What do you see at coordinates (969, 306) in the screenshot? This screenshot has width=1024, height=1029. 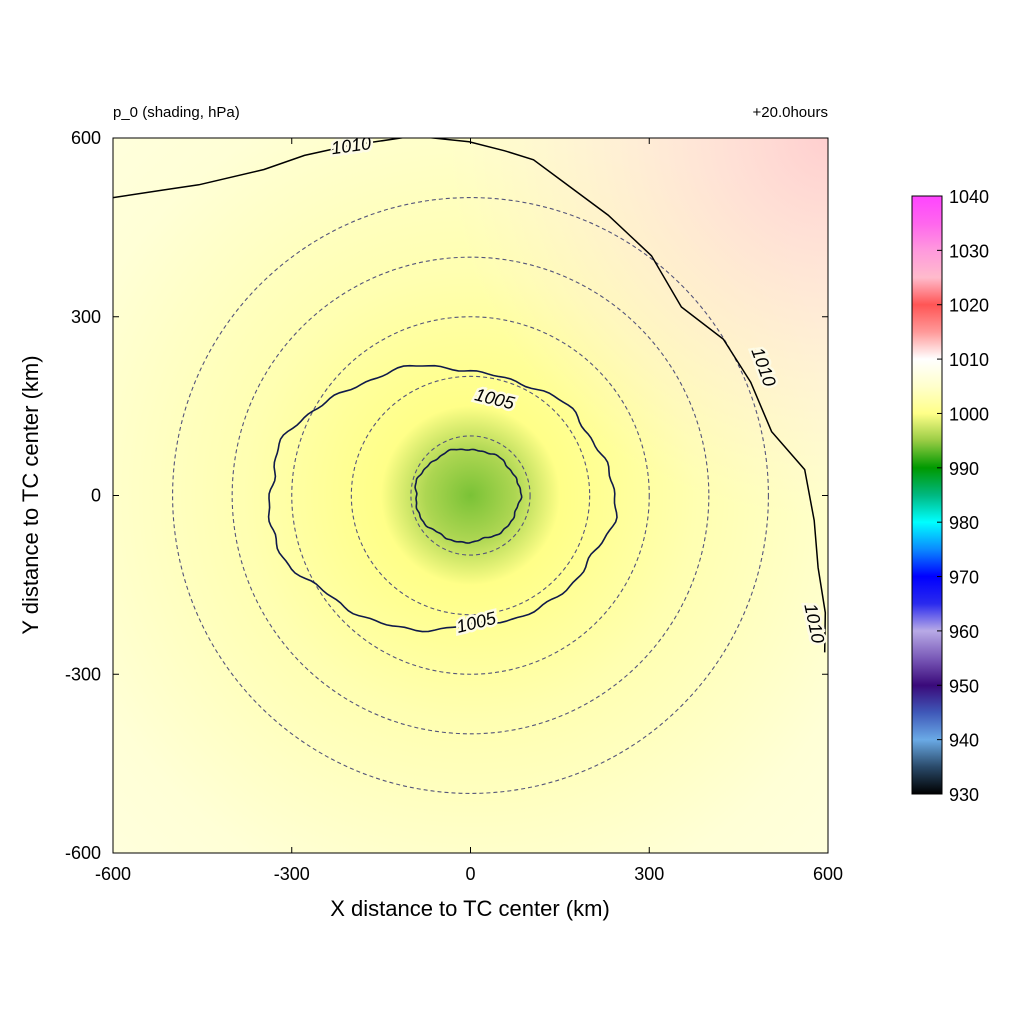 I see `colorbar-tick-label: 1020` at bounding box center [969, 306].